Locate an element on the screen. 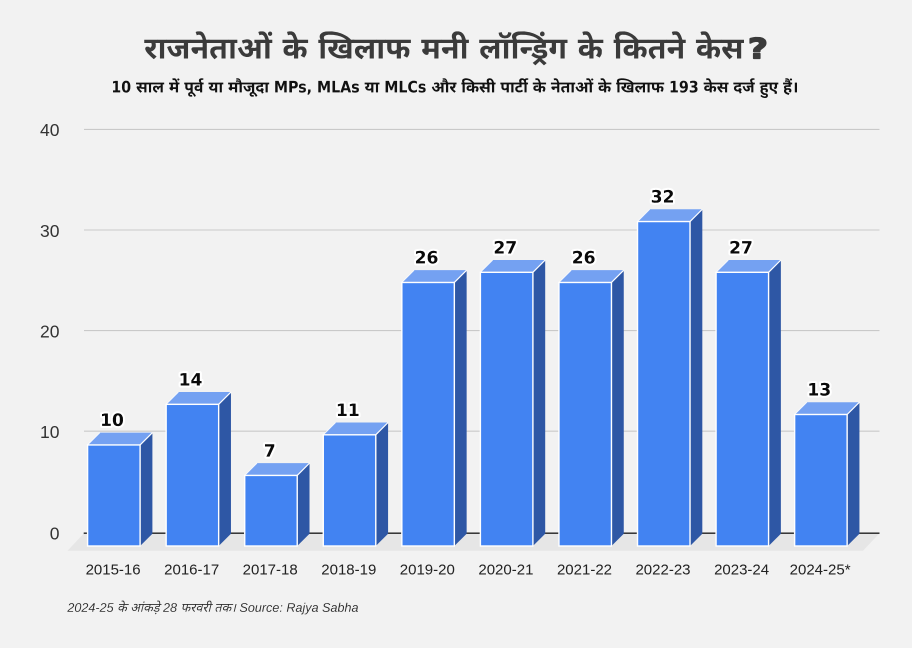 This screenshot has height=648, width=912. svg-text: 2019-20 is located at coordinates (427, 570).